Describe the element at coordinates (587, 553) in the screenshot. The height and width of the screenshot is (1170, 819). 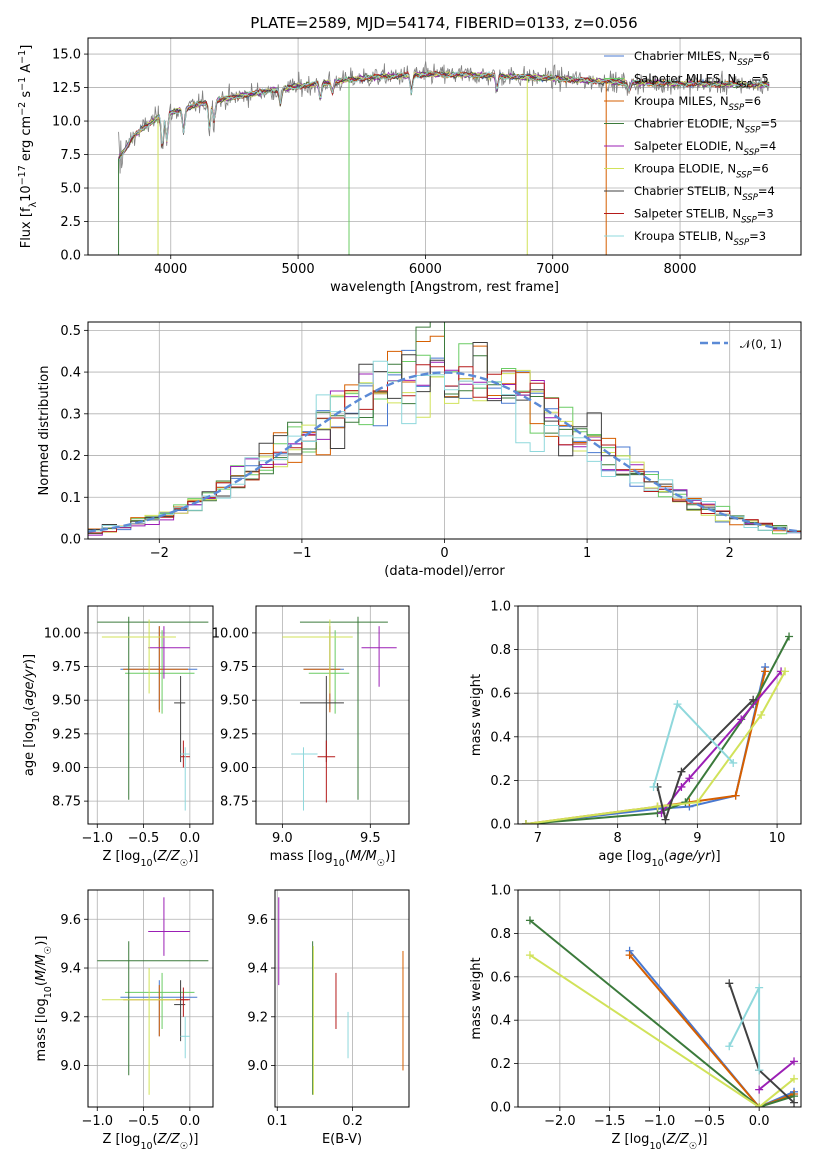
I see `x-tick-label: 1` at that location.